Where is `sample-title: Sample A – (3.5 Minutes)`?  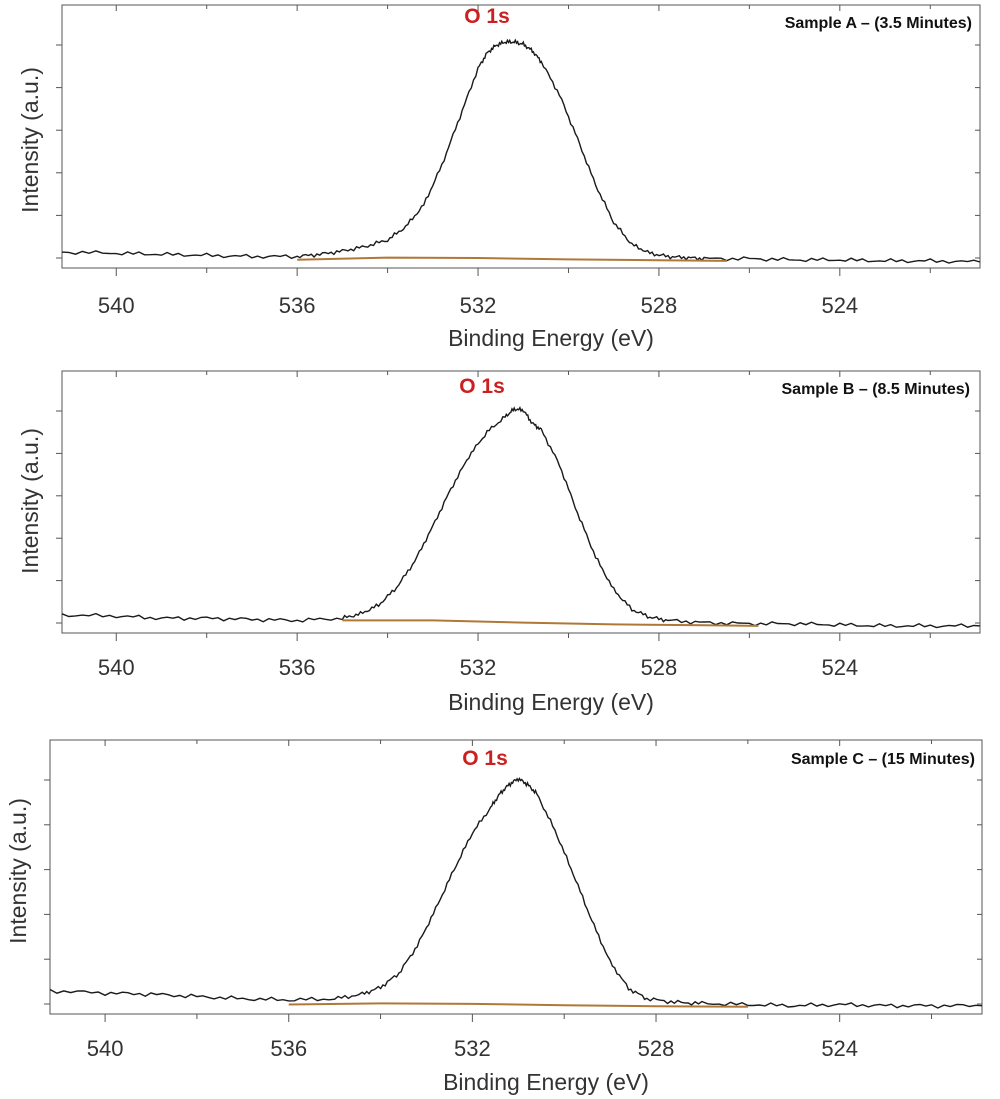 sample-title: Sample A – (3.5 Minutes) is located at coordinates (878, 23).